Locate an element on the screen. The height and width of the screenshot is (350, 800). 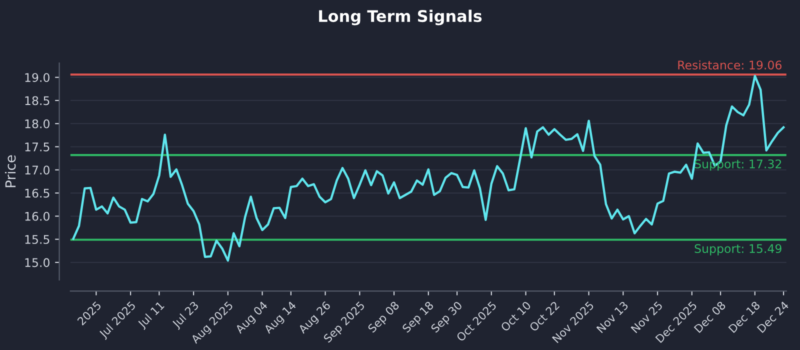
y-tick-label: 19.0 is located at coordinates (37, 77).